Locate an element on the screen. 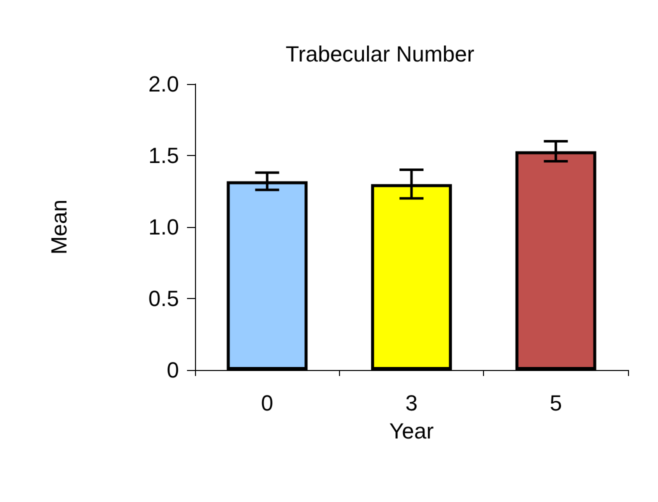  y-tick-label: 0 is located at coordinates (172, 370).